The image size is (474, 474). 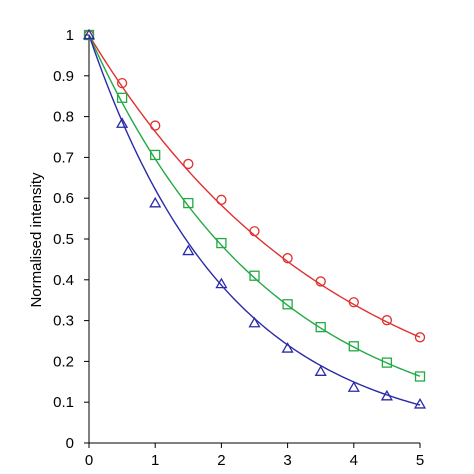 I want to click on x-tick-label: 5, so click(x=420, y=460).